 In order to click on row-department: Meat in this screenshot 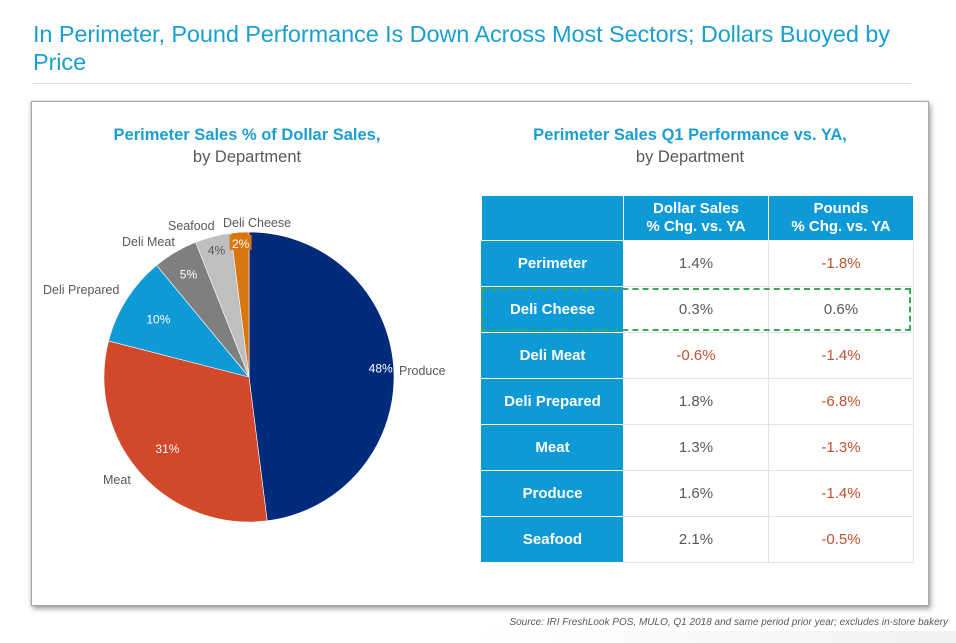, I will do `click(552, 447)`.